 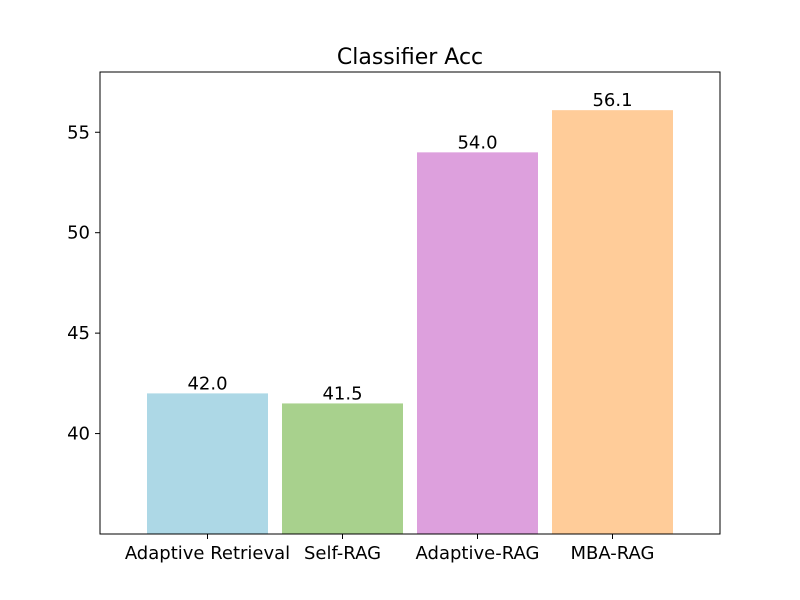 I want to click on x-tick-label: MBA-RAG, so click(x=612, y=553).